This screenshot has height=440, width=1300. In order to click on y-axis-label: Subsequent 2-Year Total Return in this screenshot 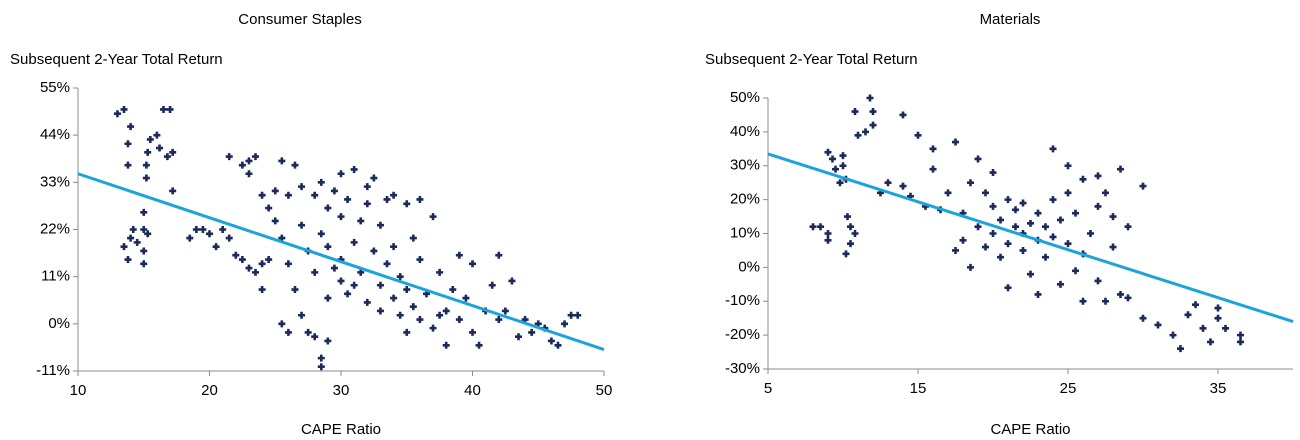, I will do `click(116, 59)`.